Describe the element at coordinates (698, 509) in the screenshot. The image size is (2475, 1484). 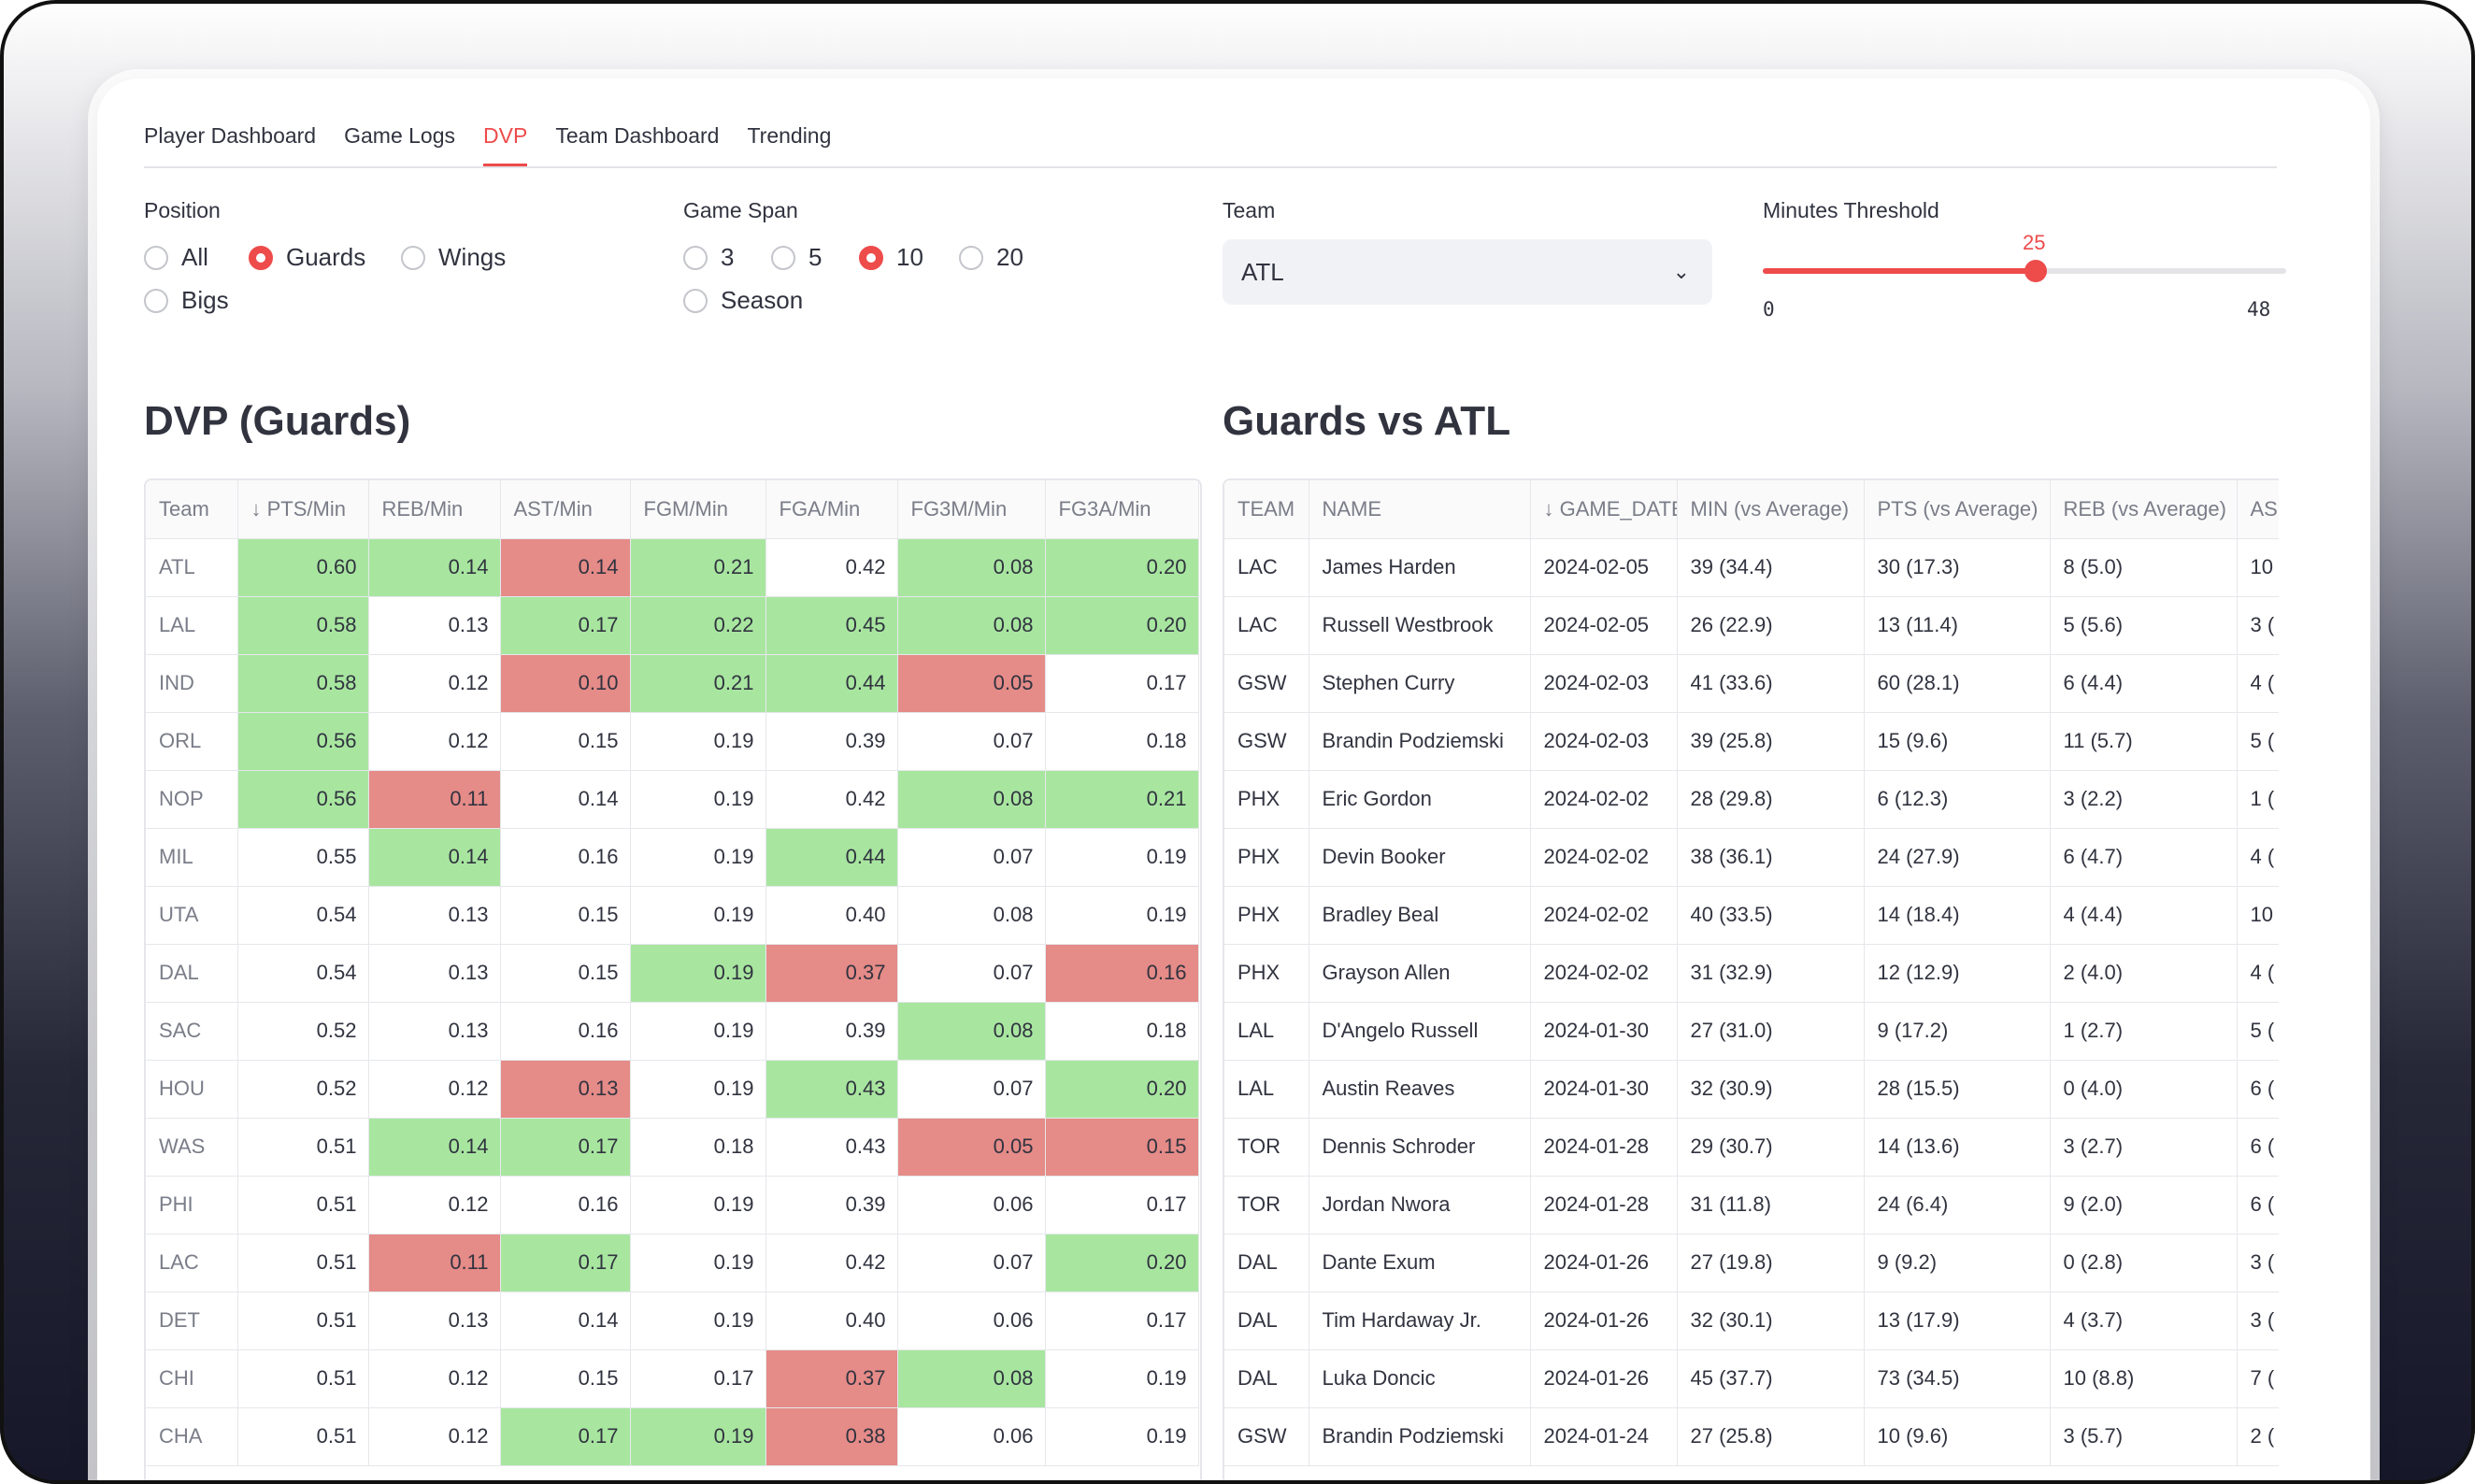
I see `dvp-column-header: FGM/Min` at that location.